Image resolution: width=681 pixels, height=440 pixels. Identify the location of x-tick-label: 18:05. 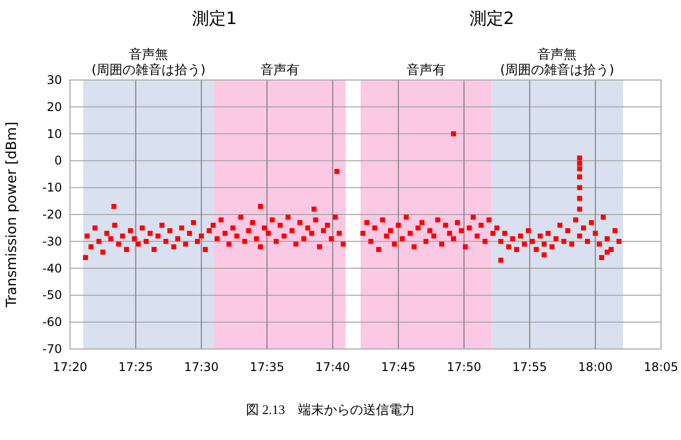
(661, 367).